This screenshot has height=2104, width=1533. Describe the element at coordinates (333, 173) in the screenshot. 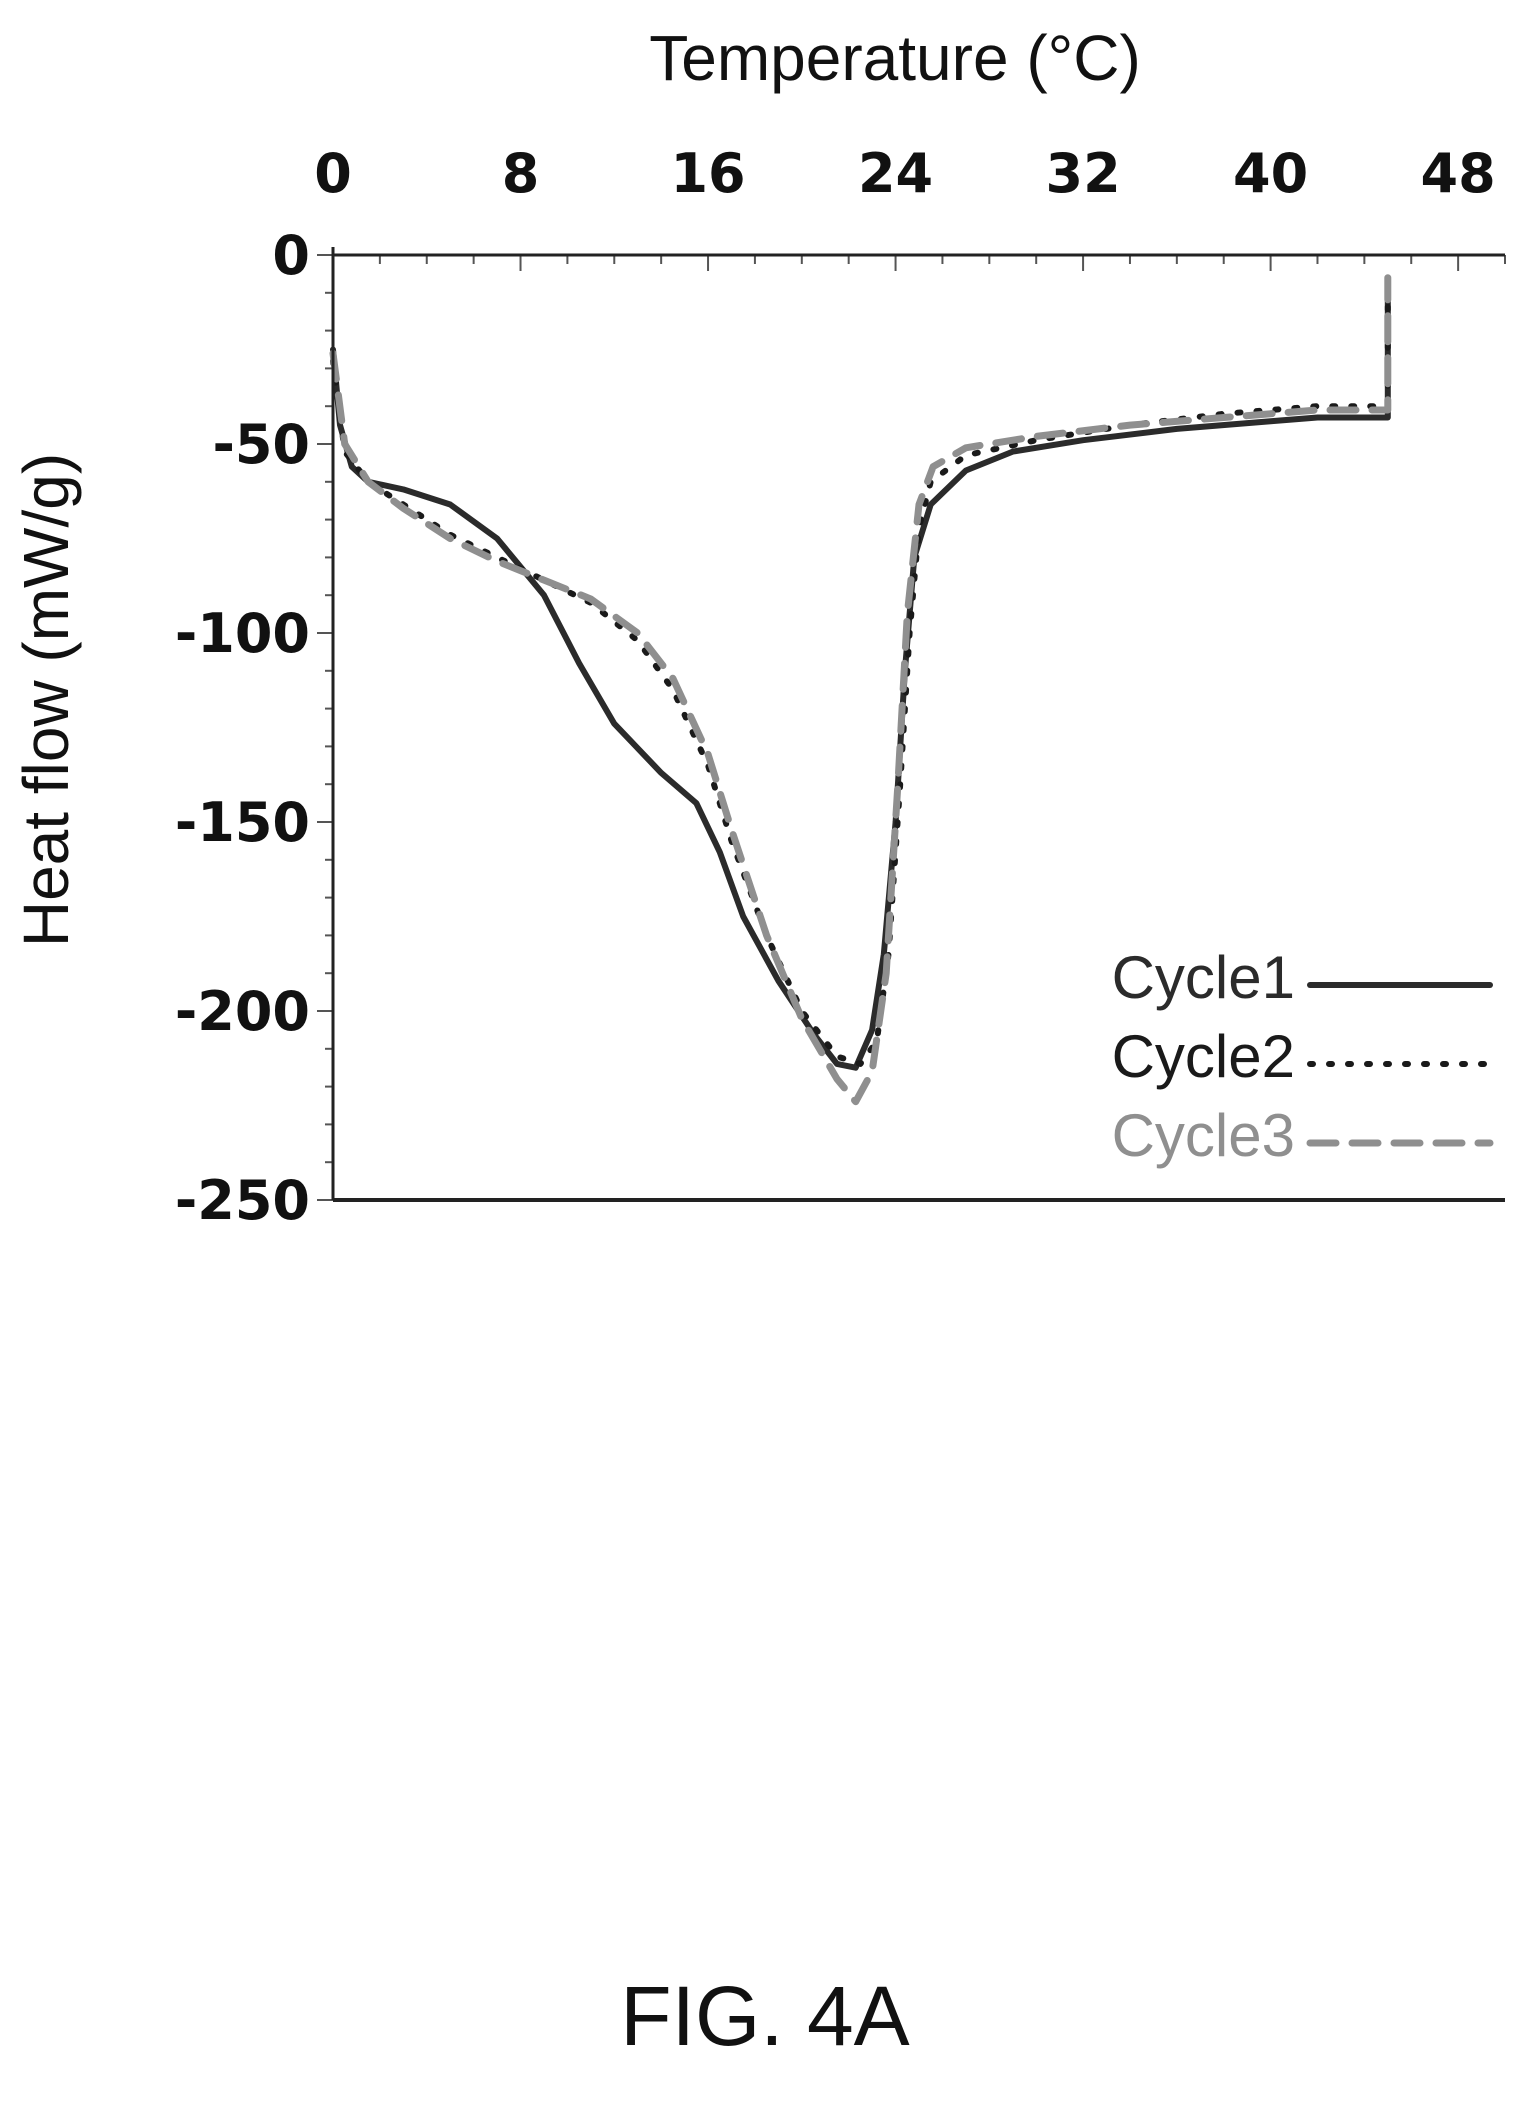

I see `x-tick-label: 0` at that location.